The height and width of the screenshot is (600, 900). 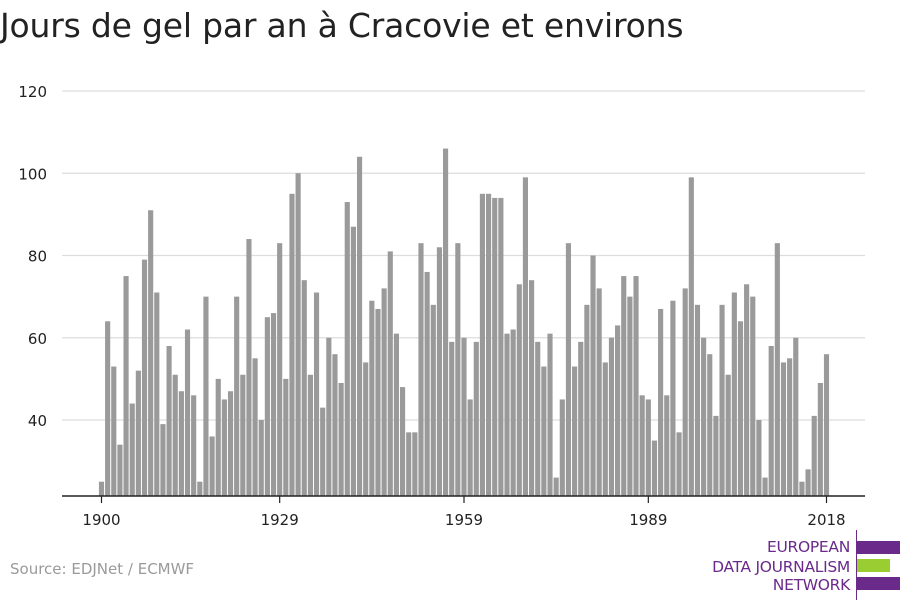 I want to click on bar-1978, so click(x=581, y=418).